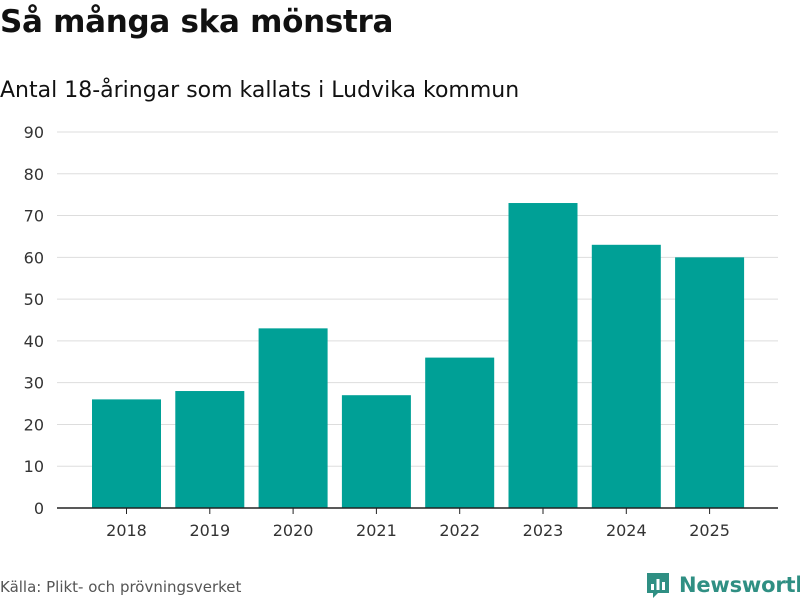 The height and width of the screenshot is (600, 800). What do you see at coordinates (34, 132) in the screenshot?
I see `y-tick-label: 90` at bounding box center [34, 132].